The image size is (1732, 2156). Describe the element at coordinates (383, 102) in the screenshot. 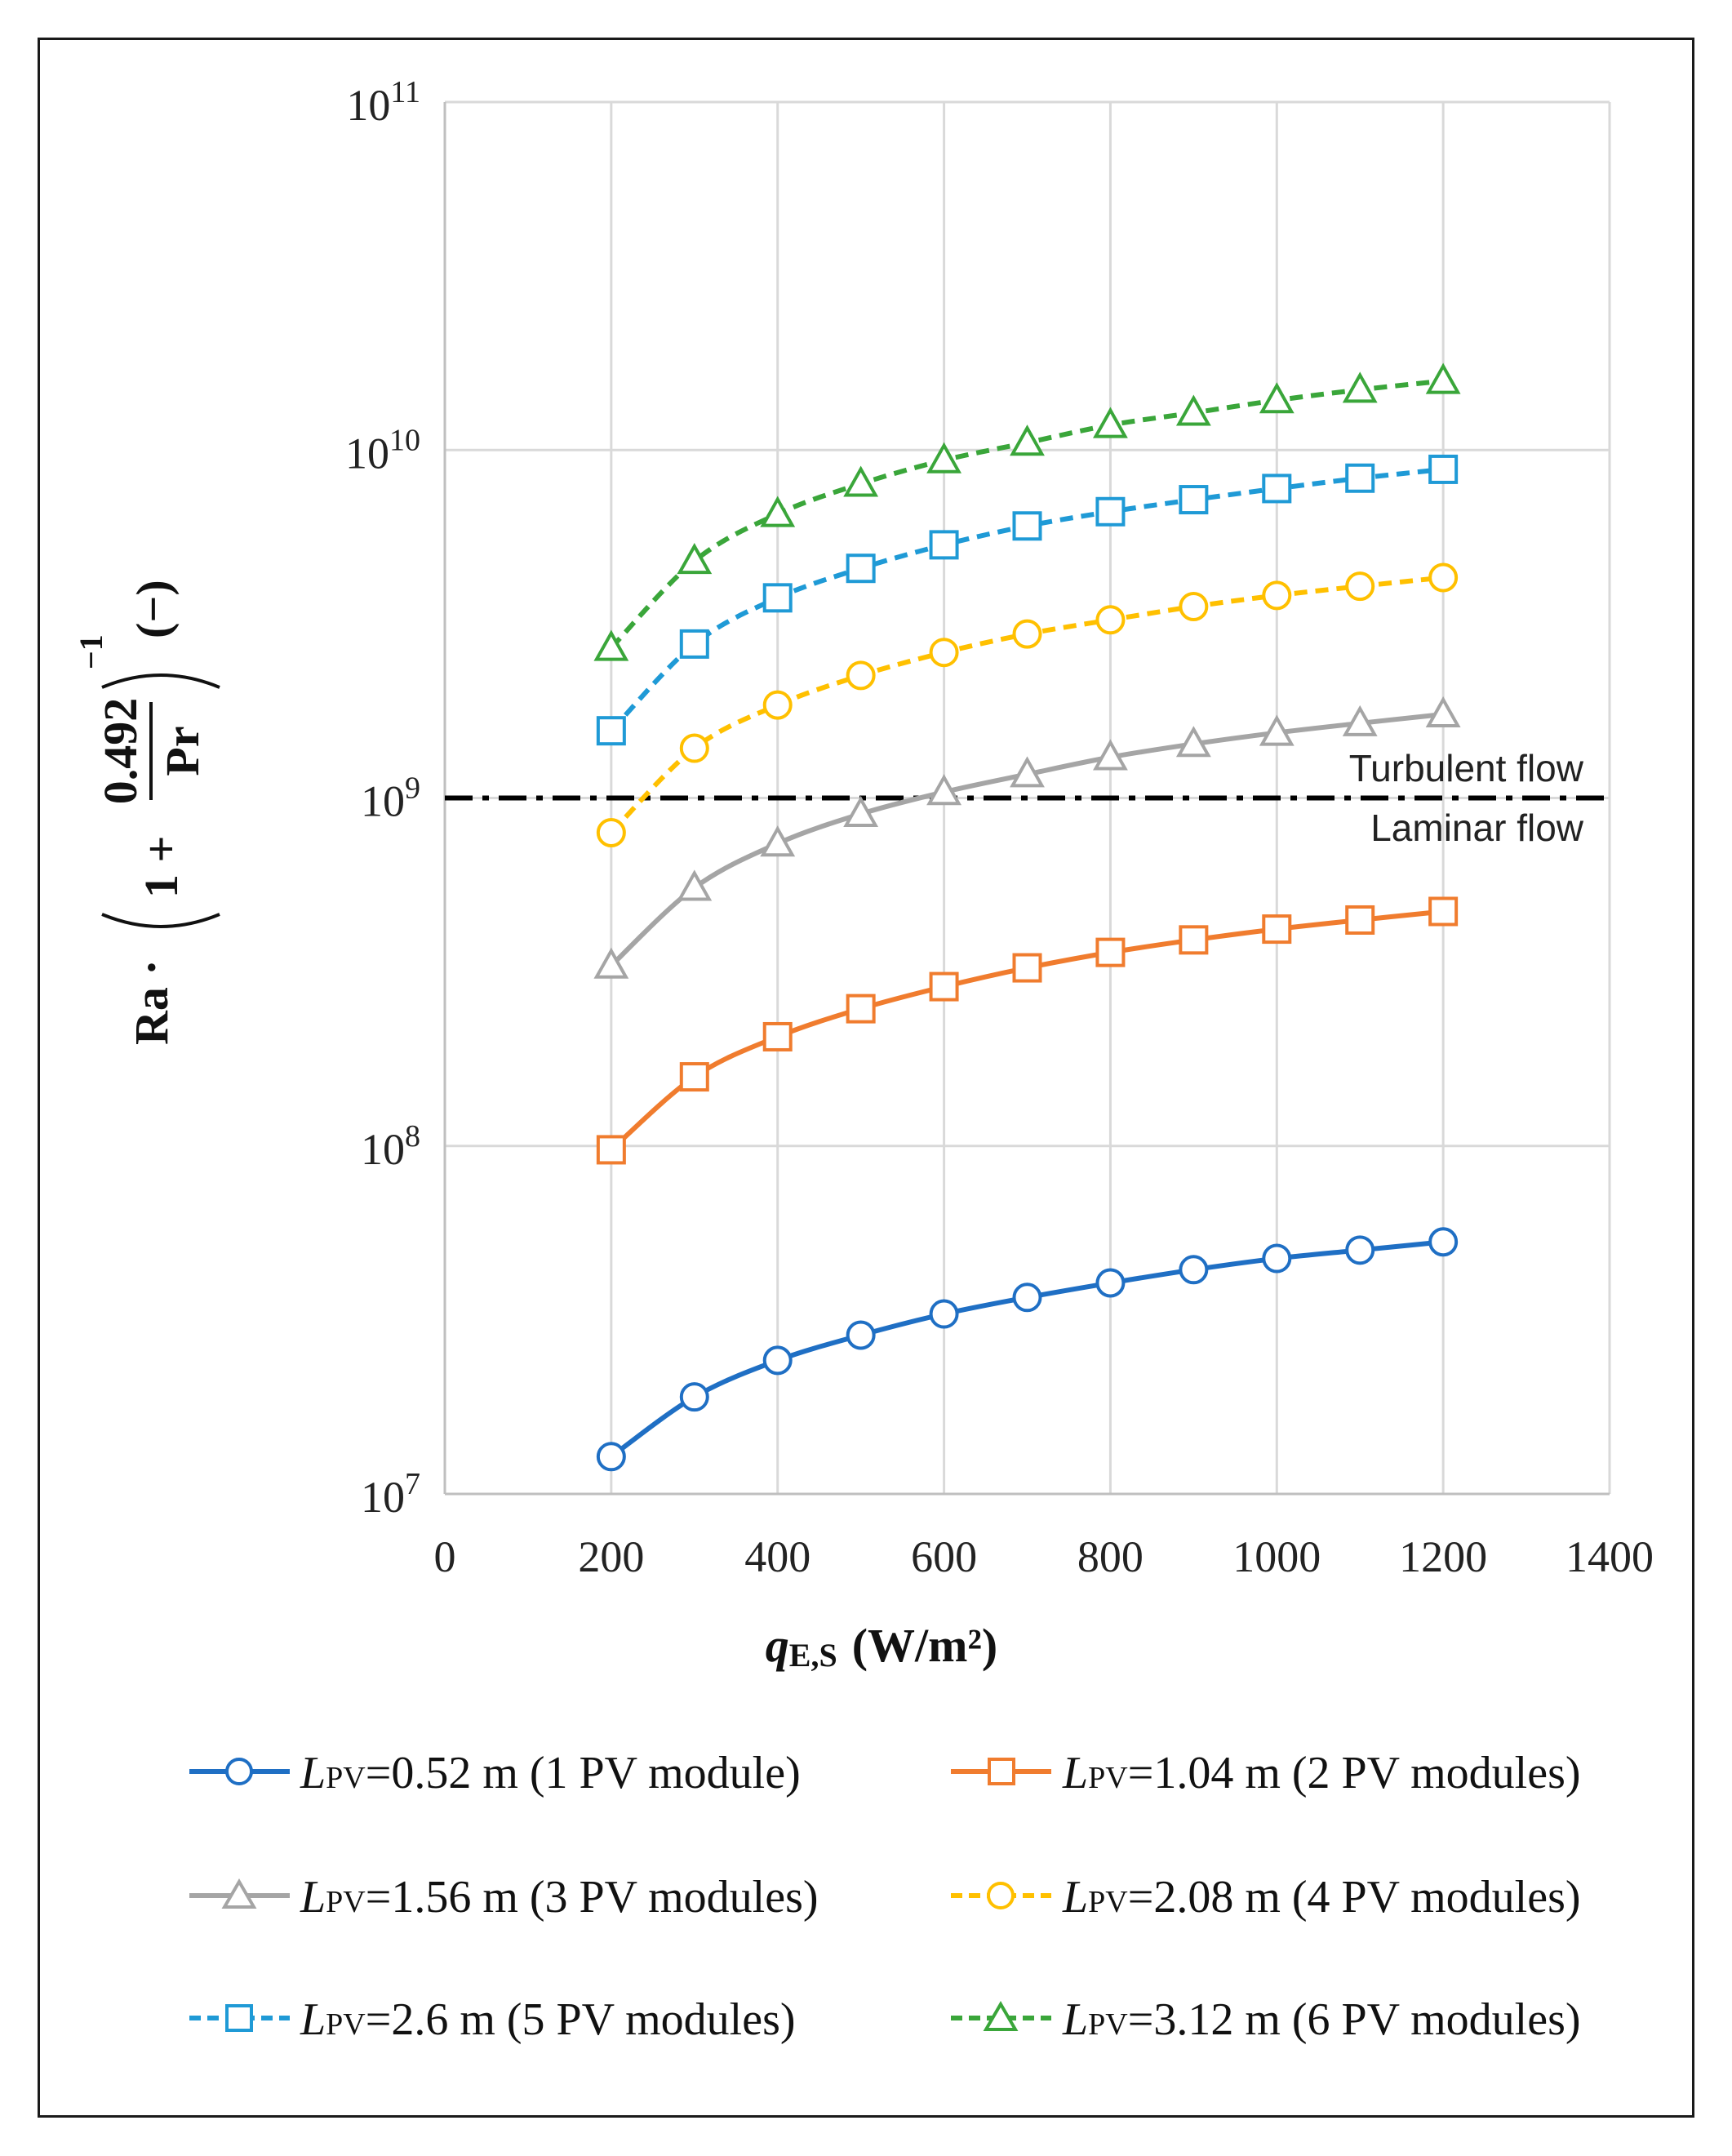

I see `y-tick-label: 1011` at that location.